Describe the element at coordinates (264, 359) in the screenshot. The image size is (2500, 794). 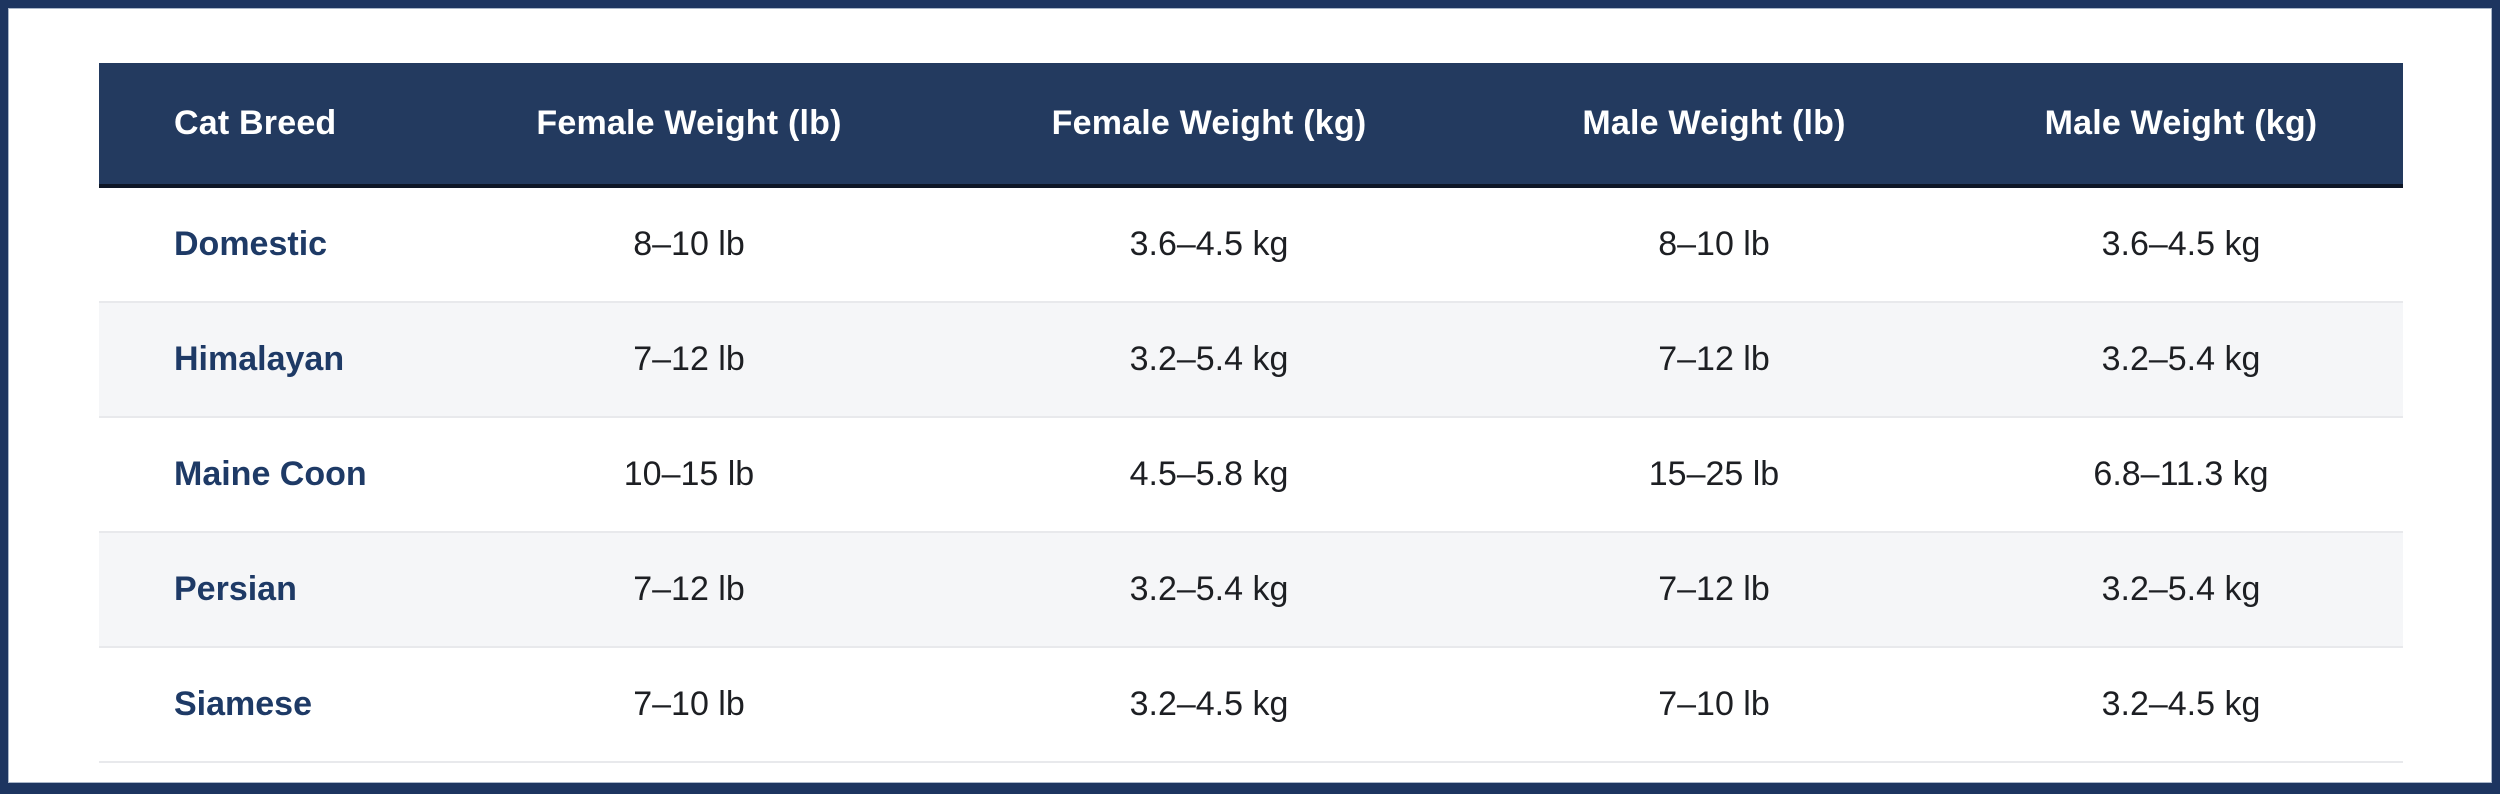
I see `breed-cell: Himalayan` at that location.